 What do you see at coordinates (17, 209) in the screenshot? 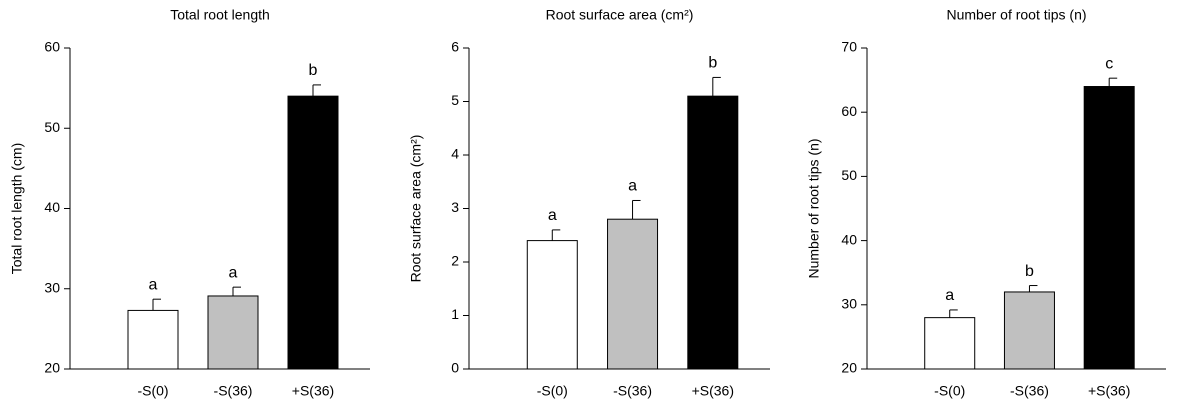
I see `y-axis-label: Total root length (cm)` at bounding box center [17, 209].